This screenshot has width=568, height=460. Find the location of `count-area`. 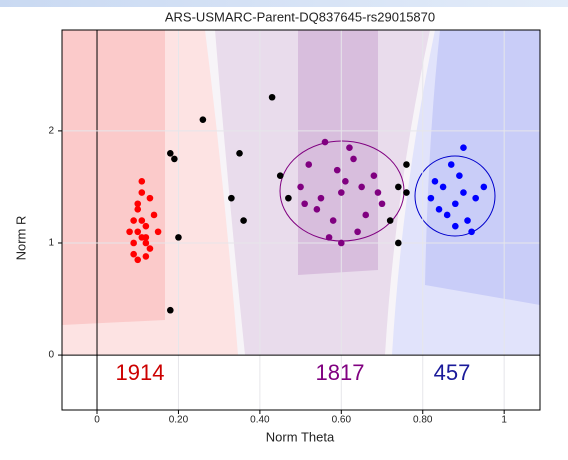

count-area is located at coordinates (301, 382).